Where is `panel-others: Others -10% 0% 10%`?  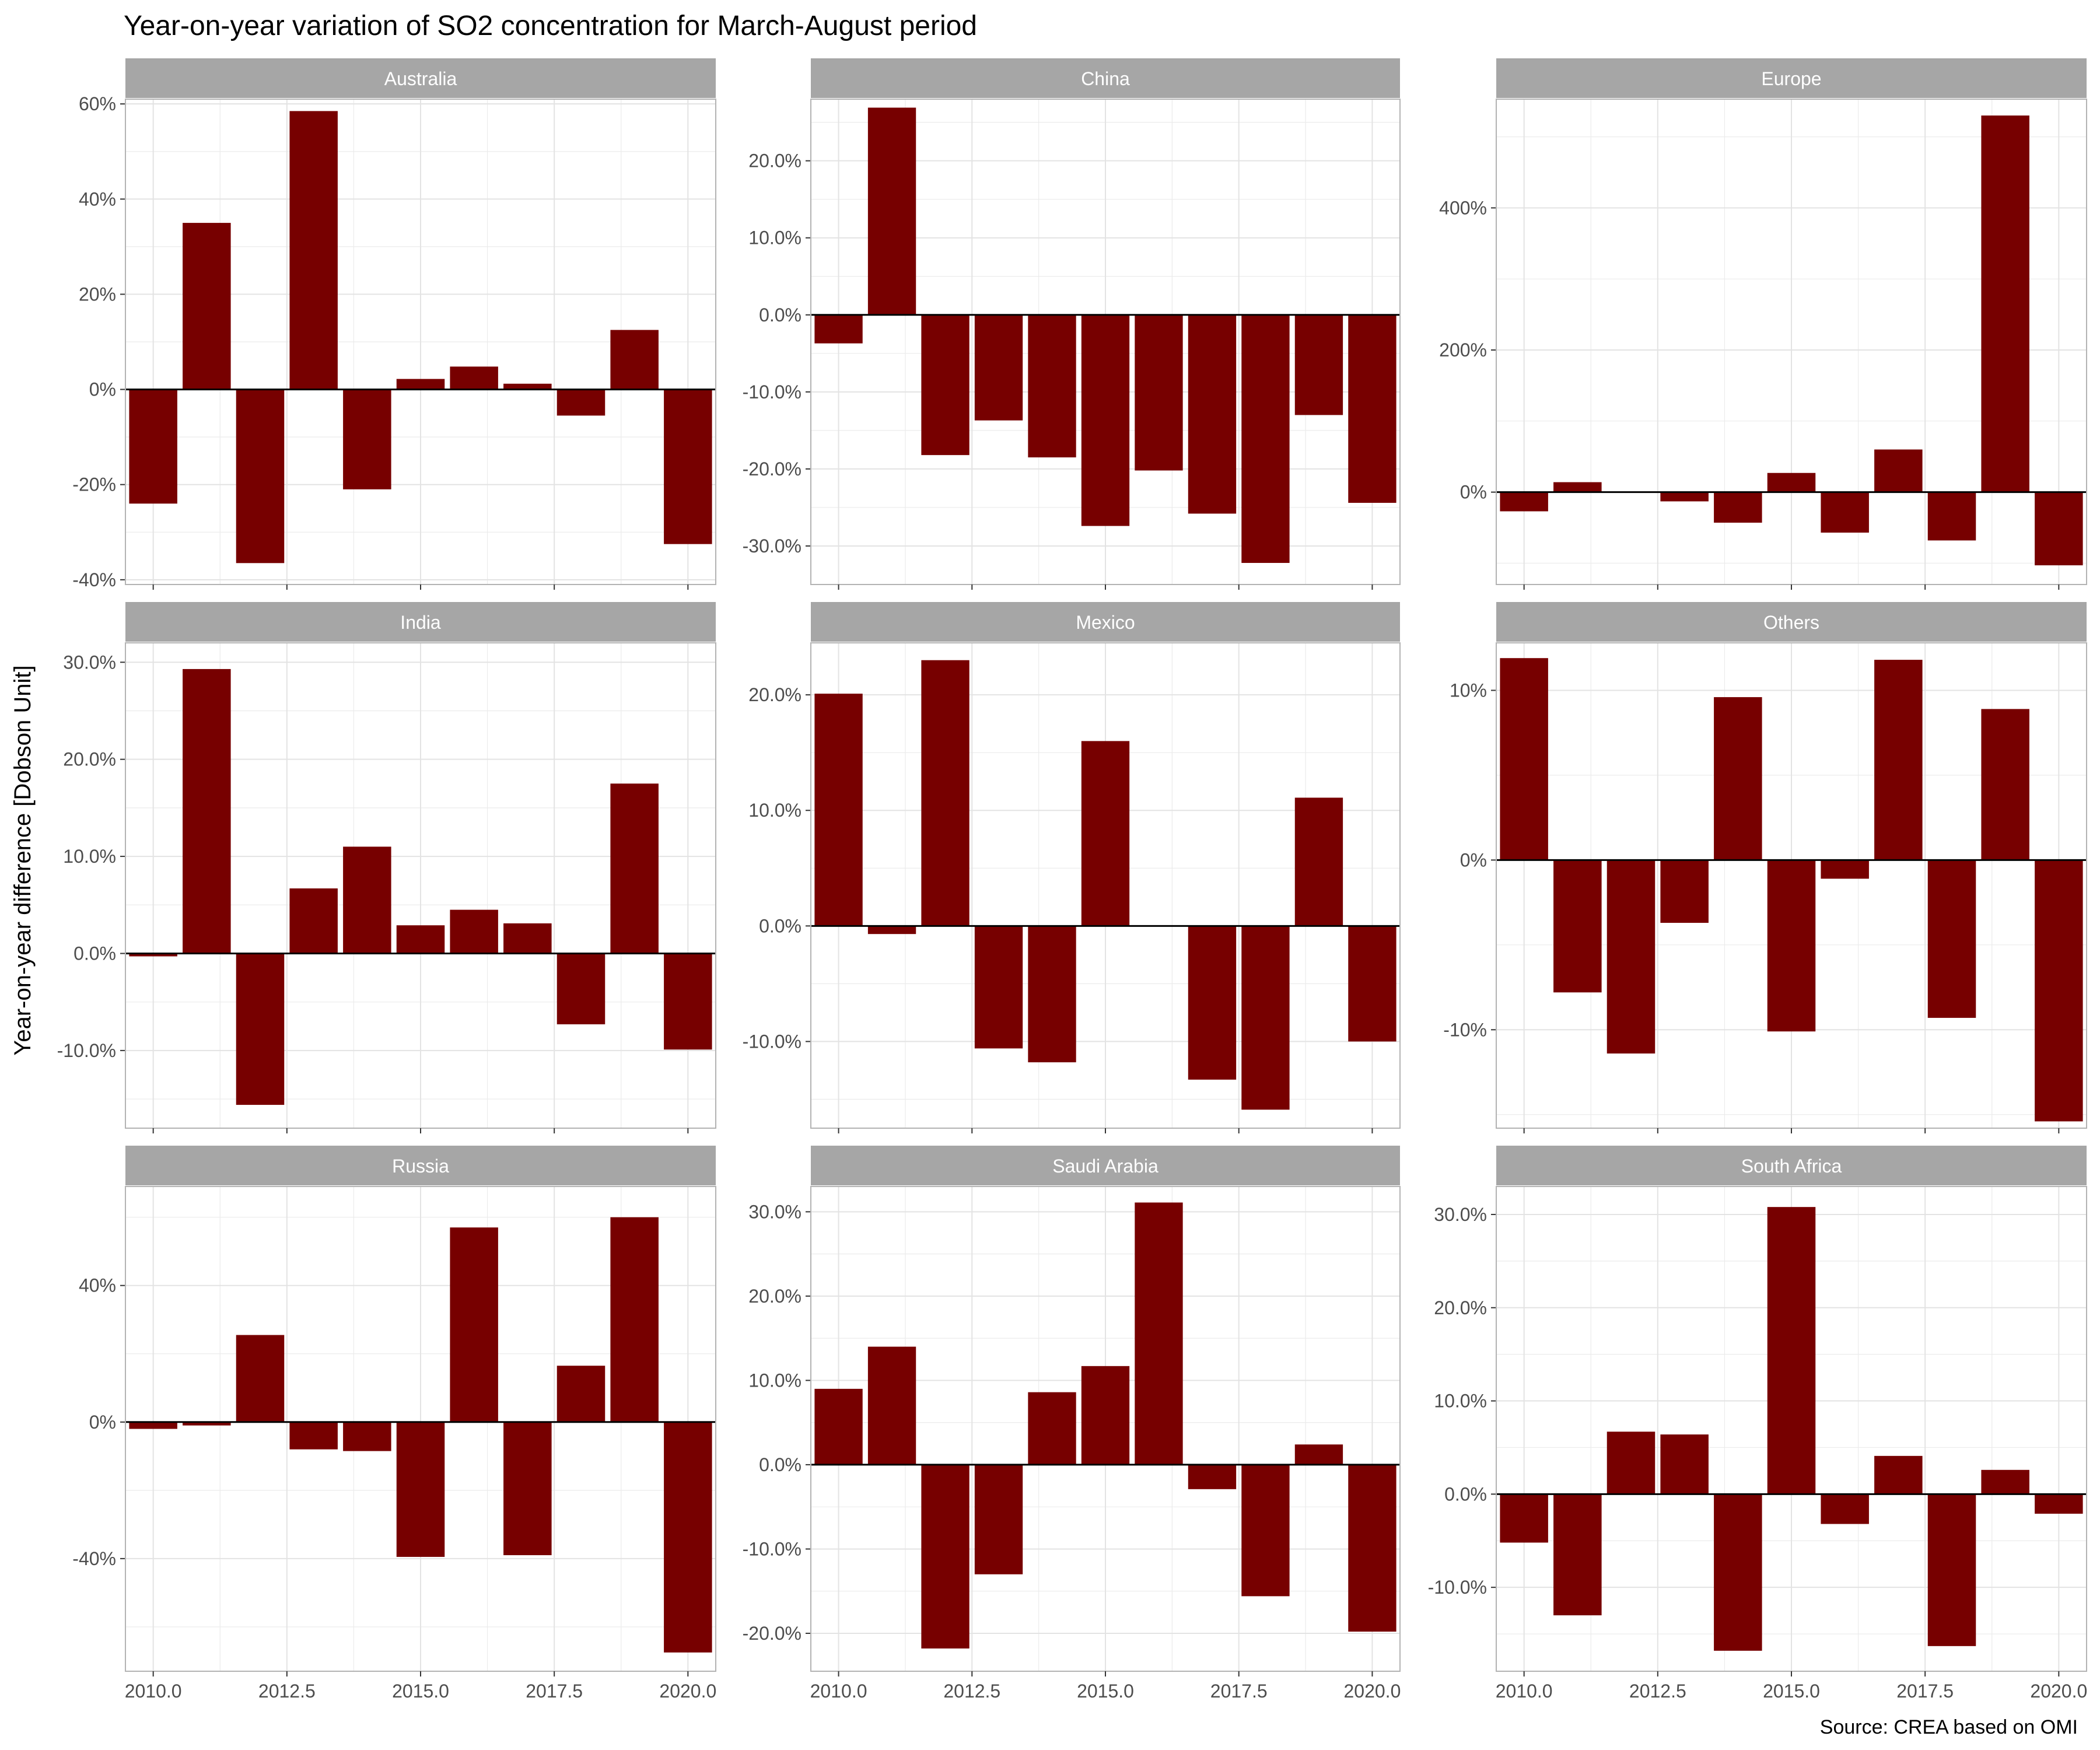 panel-others: Others -10% 0% 10% is located at coordinates (1765, 867).